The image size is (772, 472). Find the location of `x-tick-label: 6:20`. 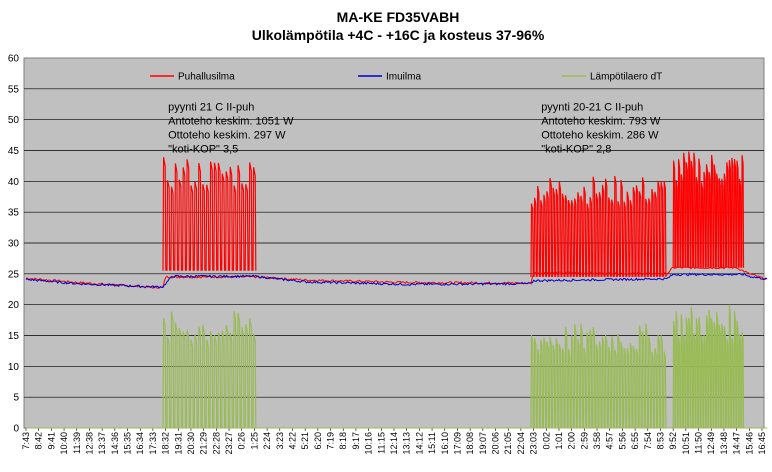

x-tick-label: 6:20 is located at coordinates (318, 441).